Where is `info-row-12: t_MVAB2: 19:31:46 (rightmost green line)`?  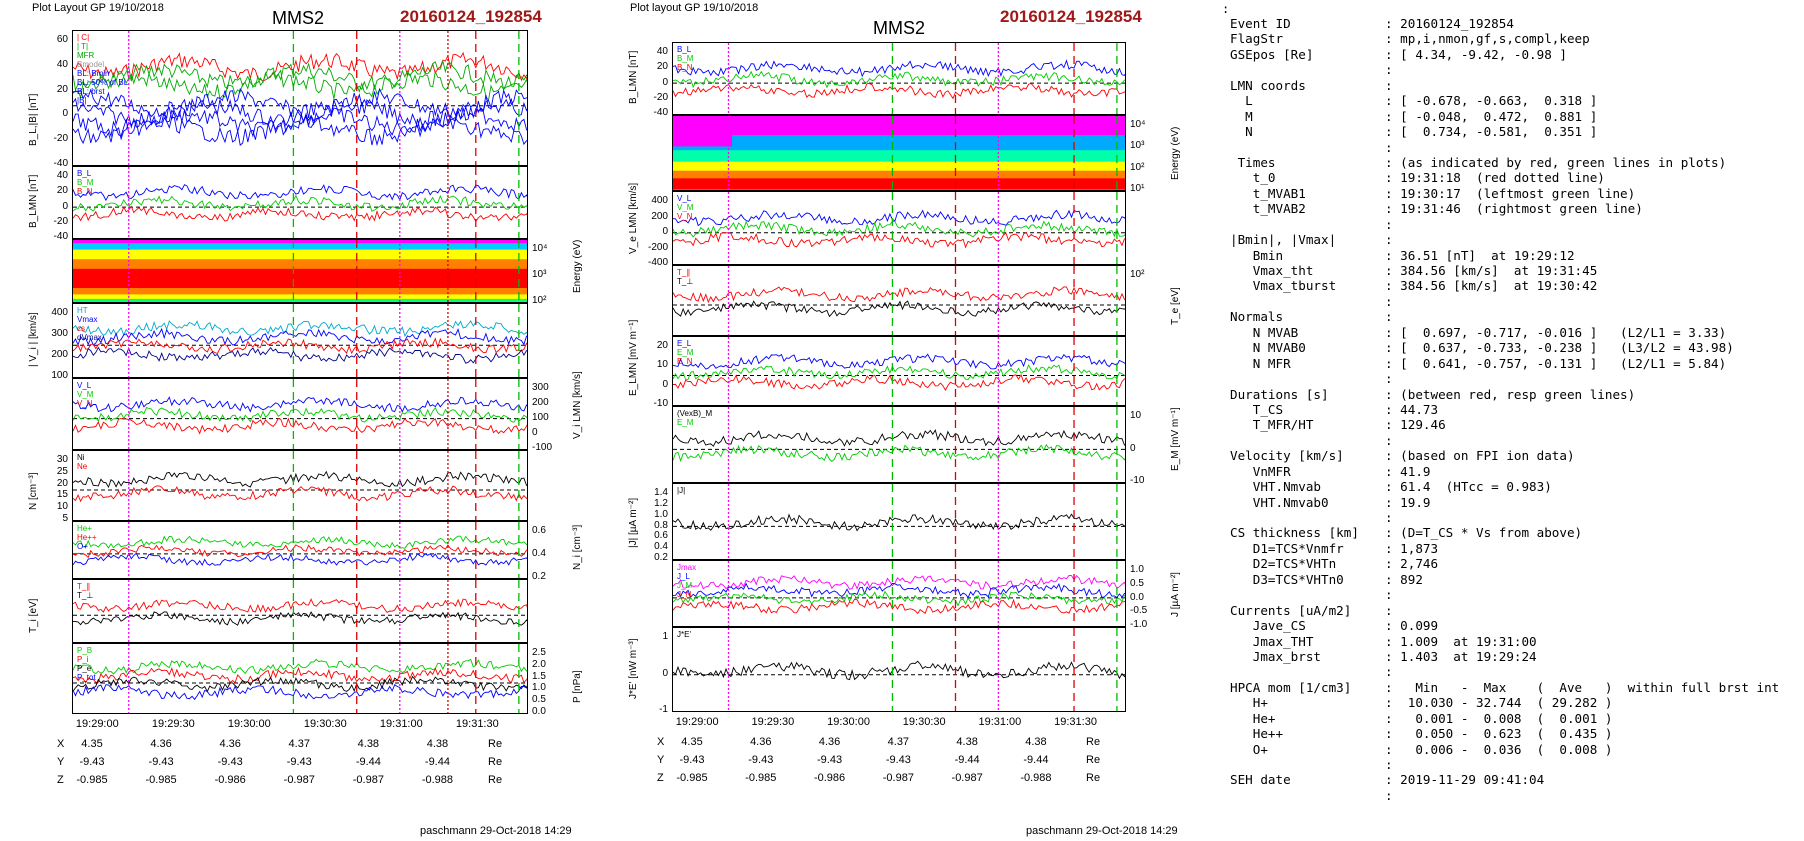 info-row-12: t_MVAB2: 19:31:46 (rightmost green line) is located at coordinates (1510, 208).